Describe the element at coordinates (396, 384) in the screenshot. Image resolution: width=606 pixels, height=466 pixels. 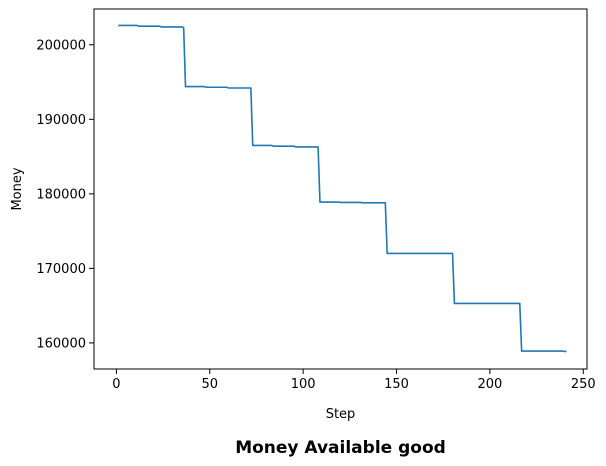
I see `x-tick-label: 150` at that location.